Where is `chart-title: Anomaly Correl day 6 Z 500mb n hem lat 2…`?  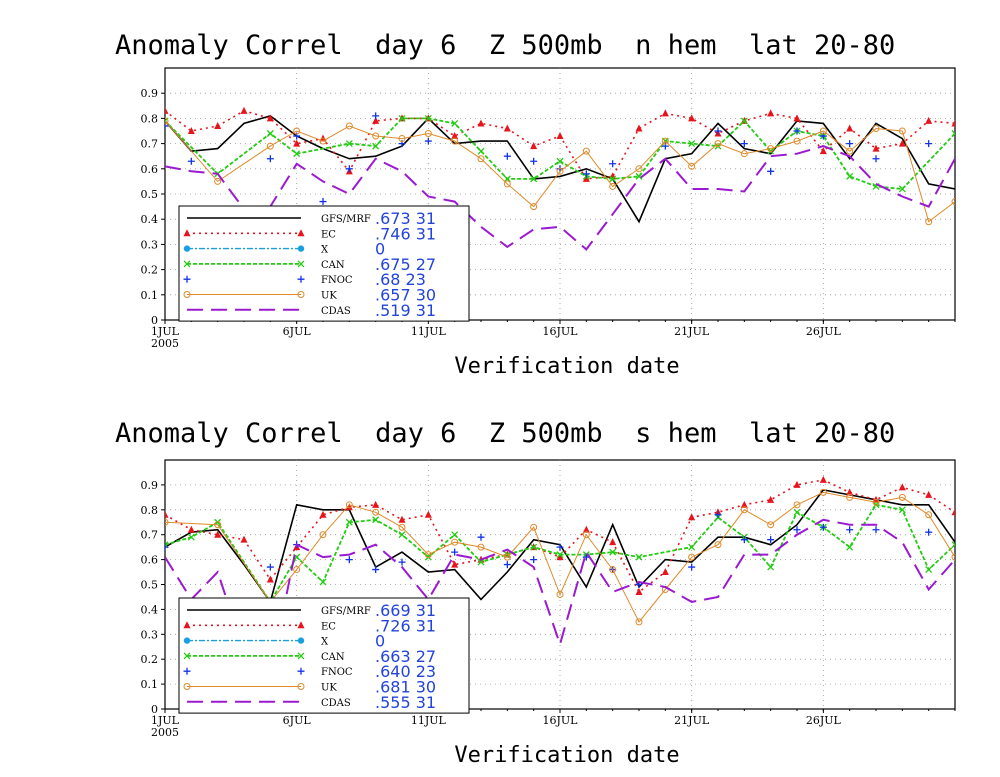
chart-title: Anomaly Correl day 6 Z 500mb n hem lat 2… is located at coordinates (505, 45).